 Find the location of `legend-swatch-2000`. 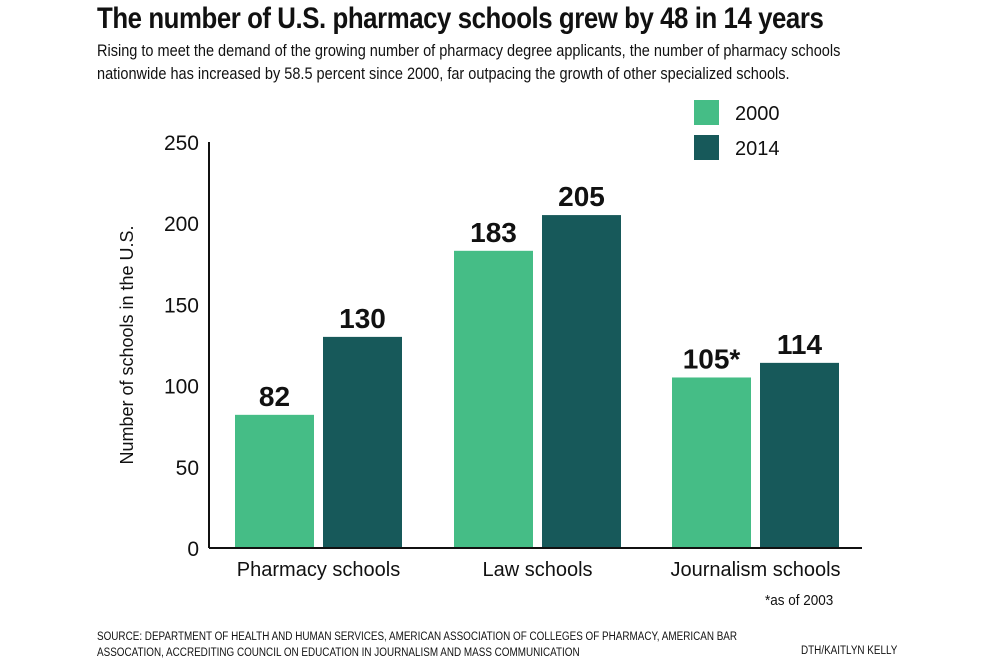

legend-swatch-2000 is located at coordinates (706, 112).